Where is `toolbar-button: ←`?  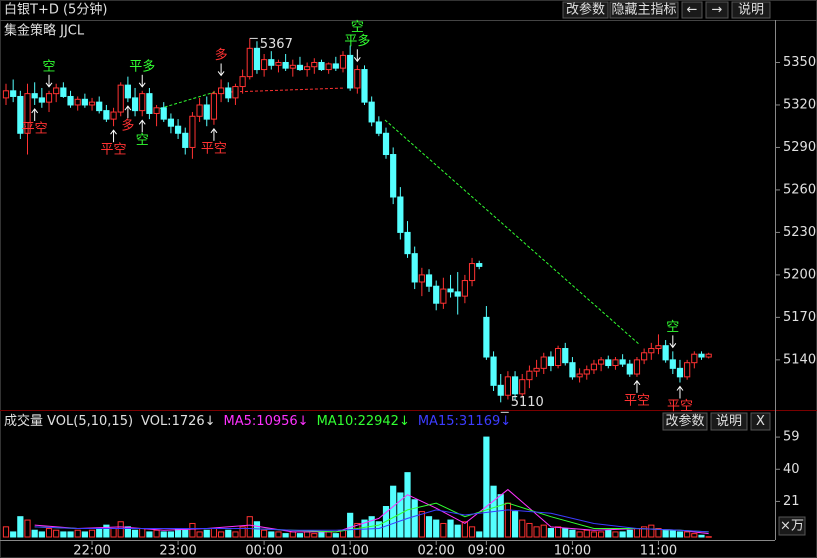 toolbar-button: ← is located at coordinates (692, 10).